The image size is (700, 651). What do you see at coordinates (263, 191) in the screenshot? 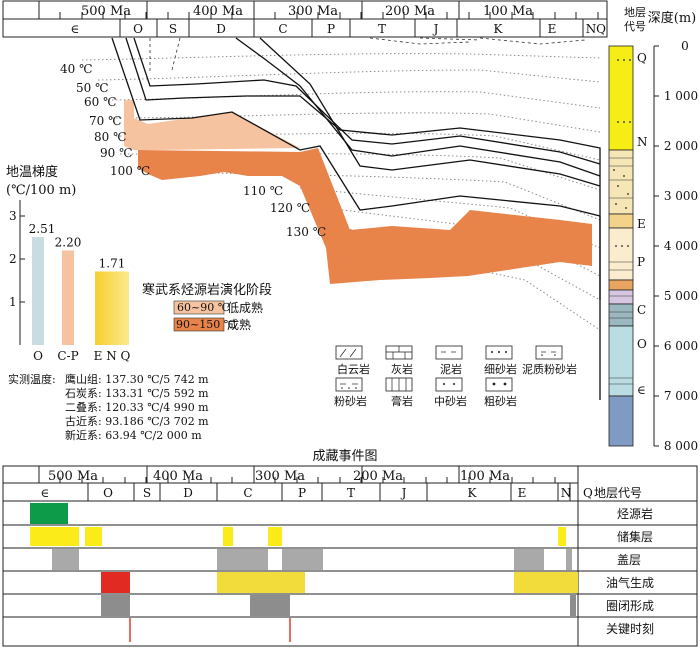
I see `isotherm-label: 110 ℃` at bounding box center [263, 191].